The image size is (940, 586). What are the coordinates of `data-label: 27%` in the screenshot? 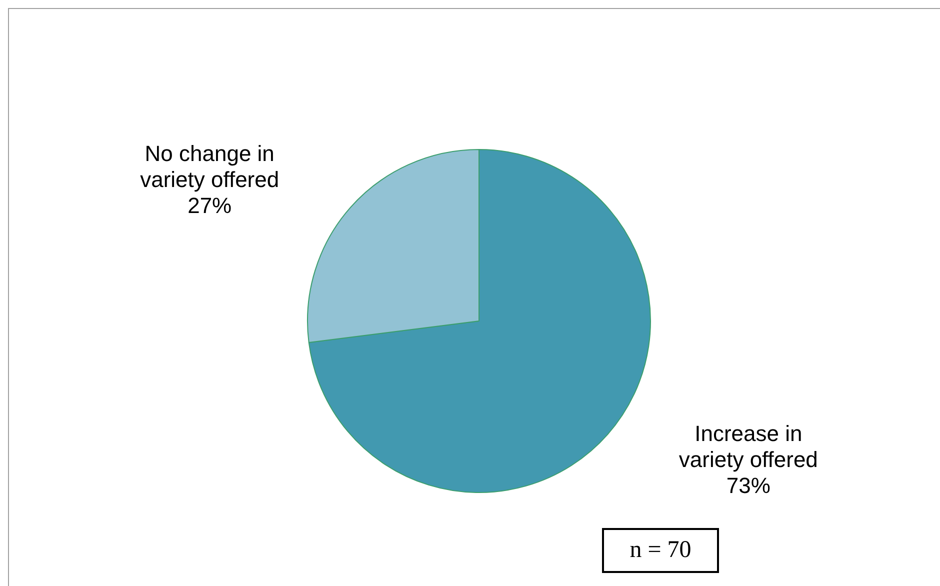 It's located at (210, 205).